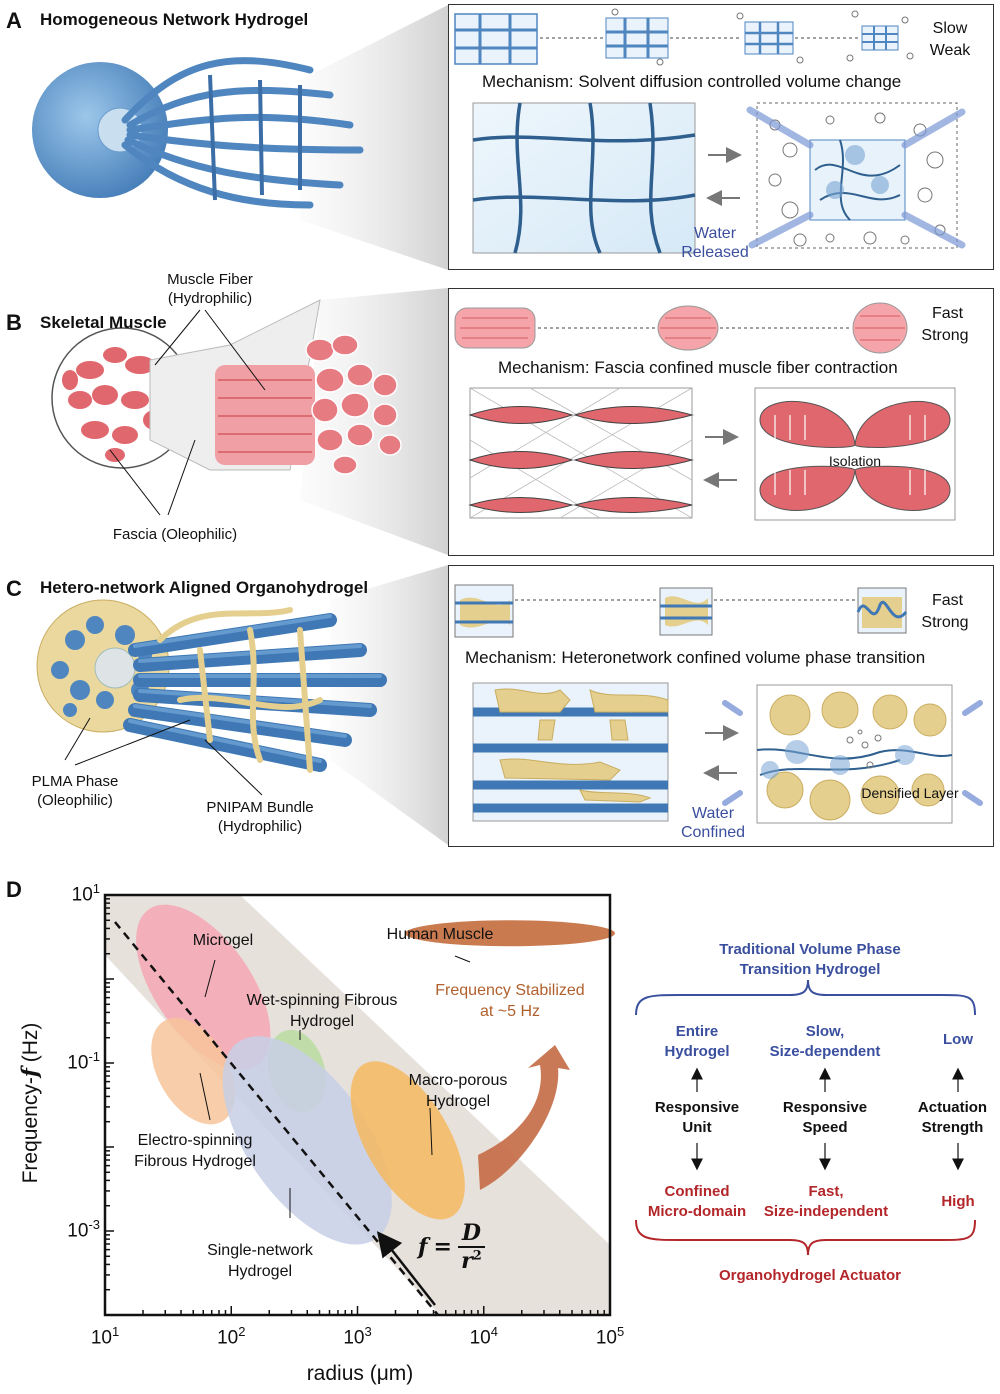 This screenshot has width=1000, height=1394. Describe the element at coordinates (825, 1127) in the screenshot. I see `speed-category-2: Speed` at that location.